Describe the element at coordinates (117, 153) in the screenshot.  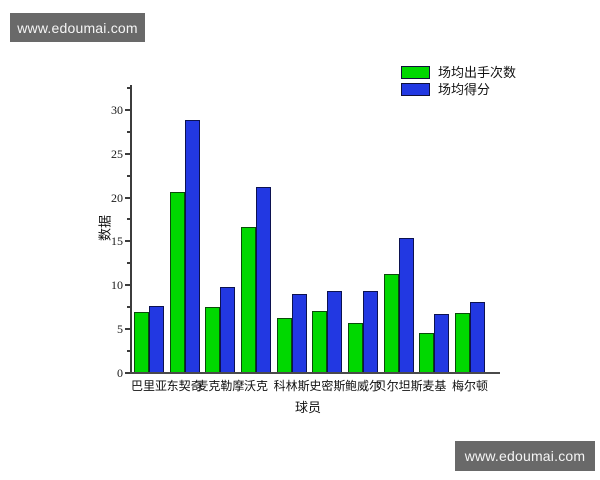
I see `y-axis-tick-label: 25` at that location.